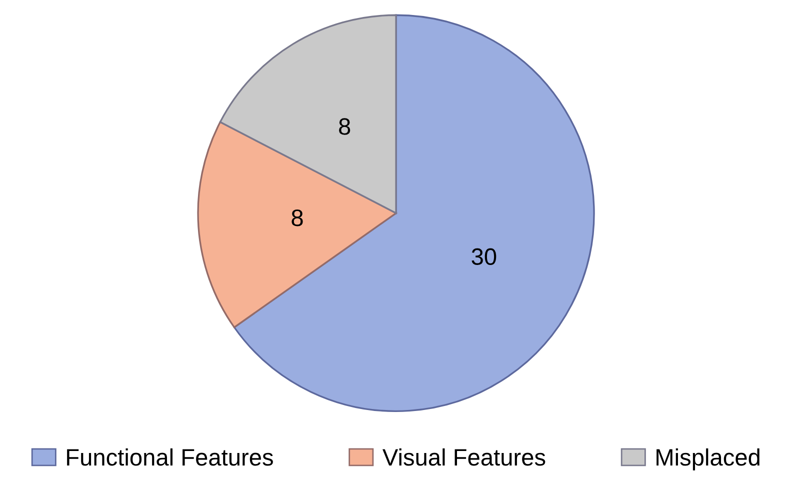 Image resolution: width=793 pixels, height=482 pixels. What do you see at coordinates (708, 459) in the screenshot?
I see `legend-label: Misplaced` at bounding box center [708, 459].